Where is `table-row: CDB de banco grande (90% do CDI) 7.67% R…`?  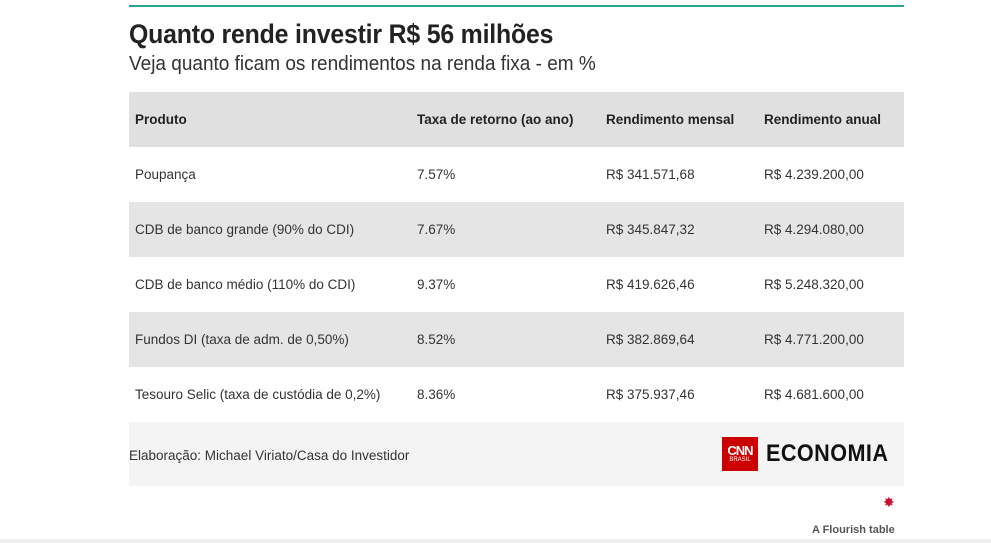 table-row: CDB de banco grande (90% do CDI) 7.67% R… is located at coordinates (516, 229).